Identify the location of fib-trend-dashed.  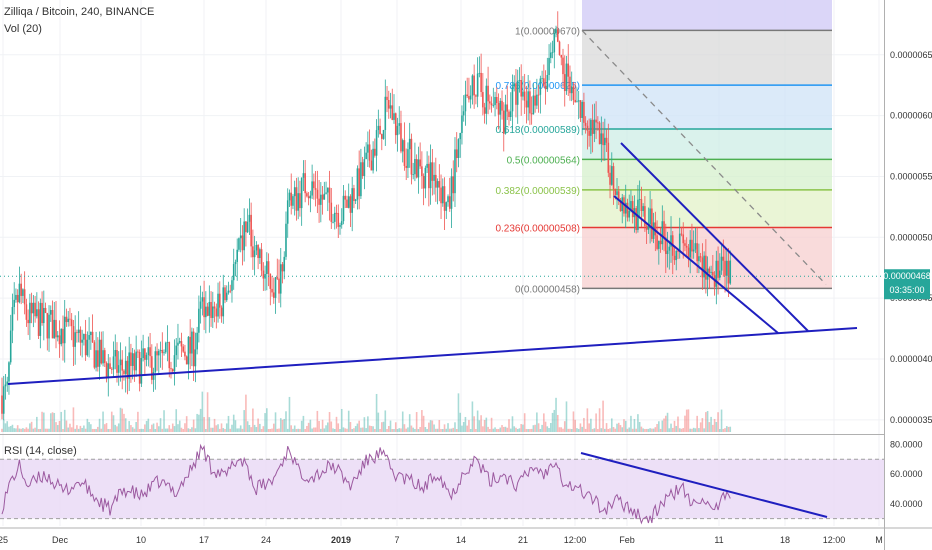
(704, 157).